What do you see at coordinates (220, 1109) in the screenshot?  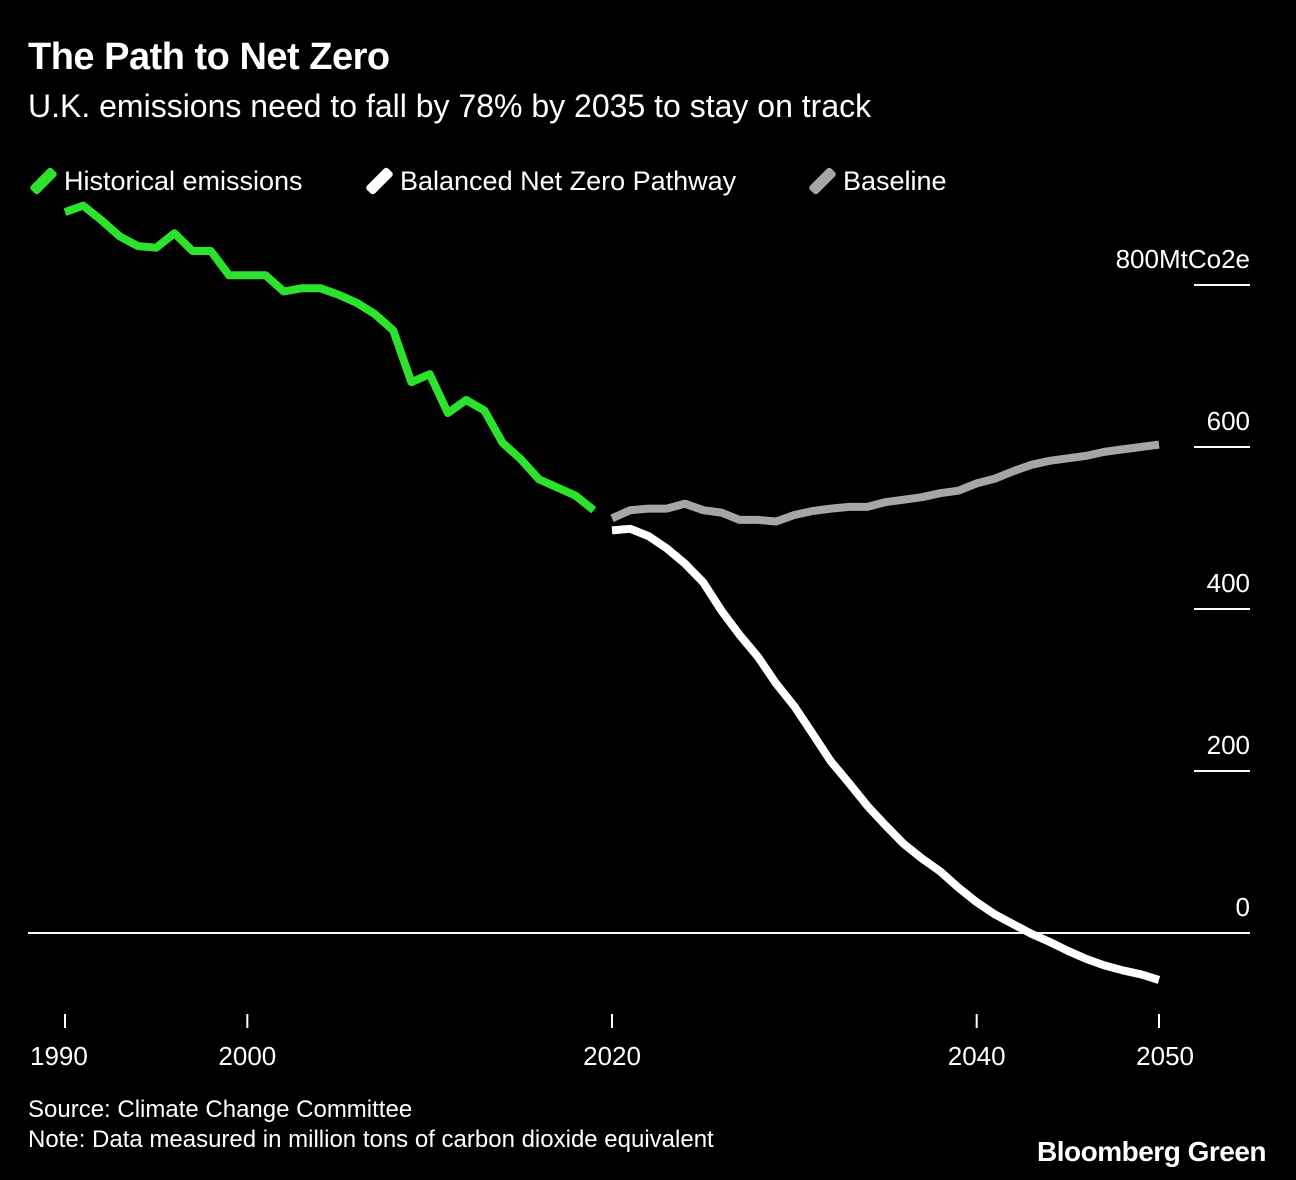 I see `source-note: Source: Climate Change Committee` at bounding box center [220, 1109].